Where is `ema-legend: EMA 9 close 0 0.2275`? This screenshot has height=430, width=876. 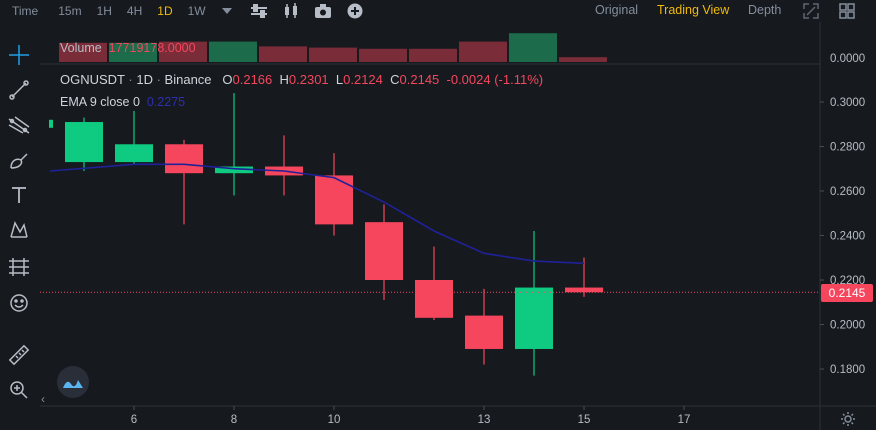
ema-legend: EMA 9 close 0 0.2275 is located at coordinates (122, 102).